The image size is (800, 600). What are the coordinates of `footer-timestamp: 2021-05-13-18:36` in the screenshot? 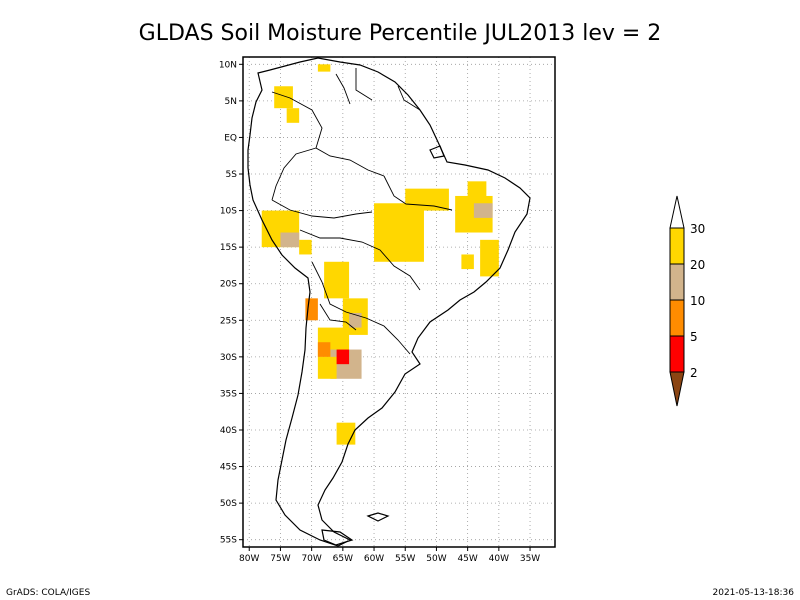 It's located at (754, 593).